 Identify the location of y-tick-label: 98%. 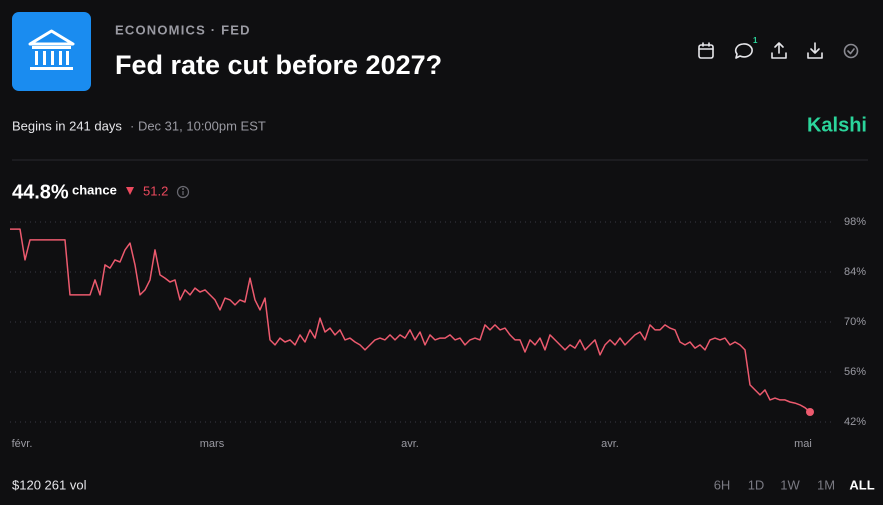
(855, 222).